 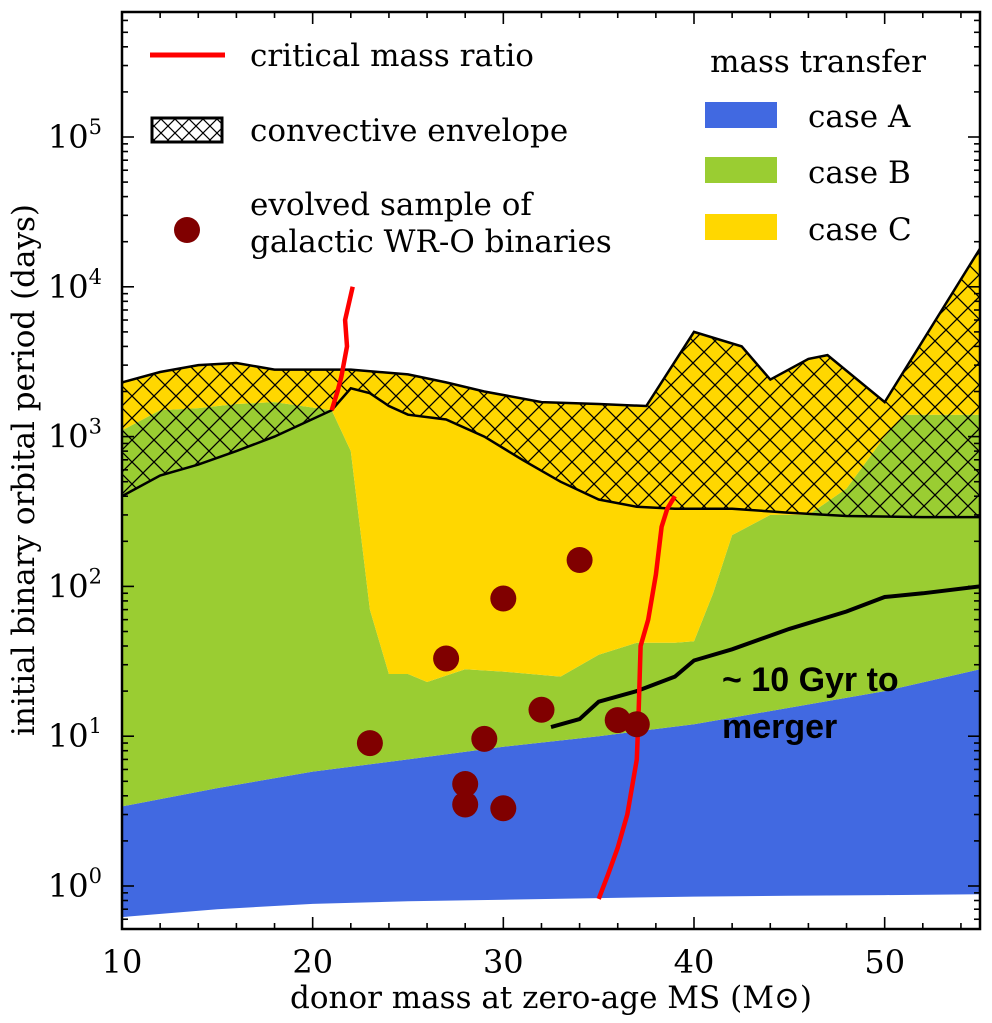 What do you see at coordinates (551, 998) in the screenshot?
I see `x-axis-label: donor mass at zero-age MS (M⊙)` at bounding box center [551, 998].